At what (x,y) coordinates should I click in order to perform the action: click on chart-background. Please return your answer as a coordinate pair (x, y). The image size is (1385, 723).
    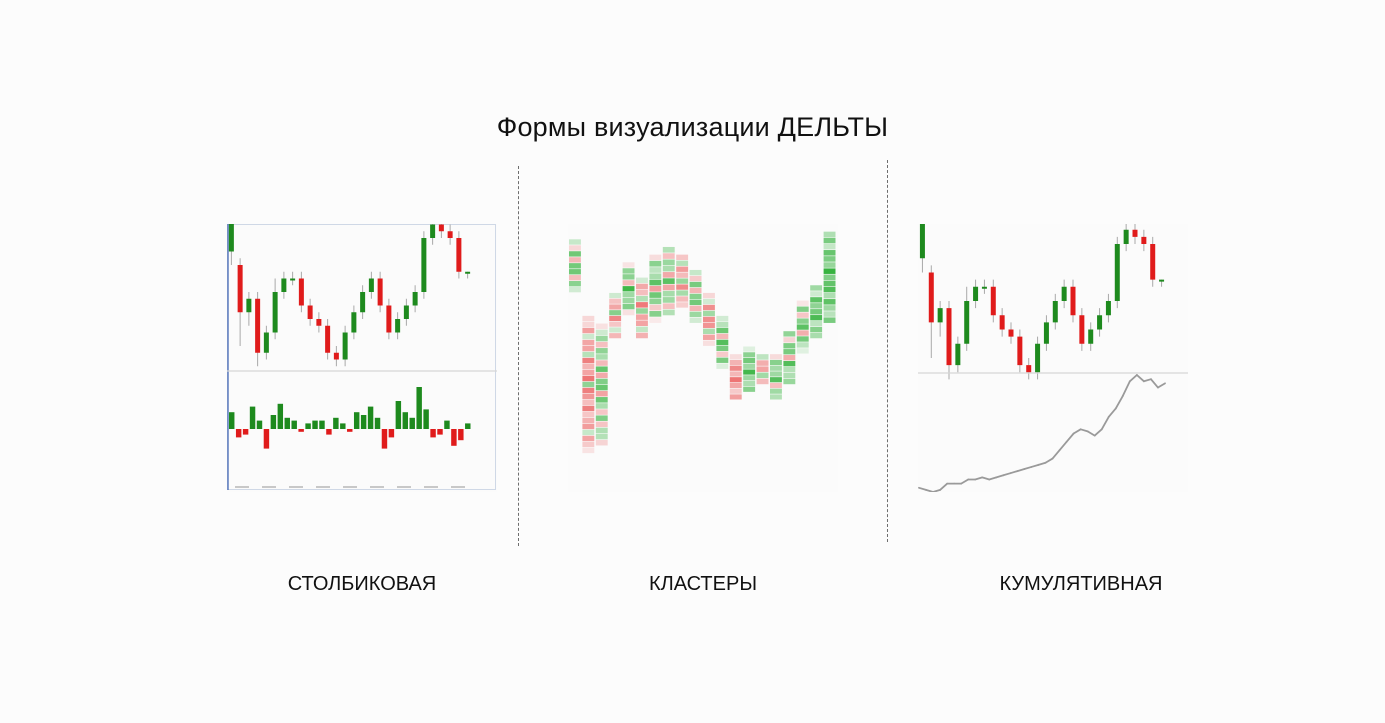
    Looking at the image, I should click on (1053, 358).